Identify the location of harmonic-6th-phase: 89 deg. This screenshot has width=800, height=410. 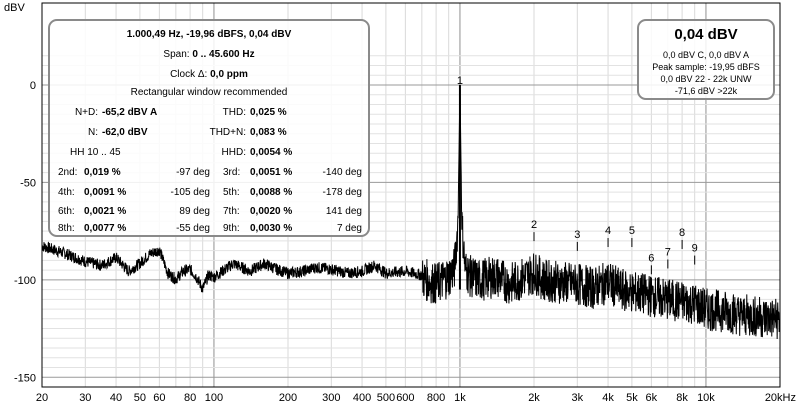
(194, 211).